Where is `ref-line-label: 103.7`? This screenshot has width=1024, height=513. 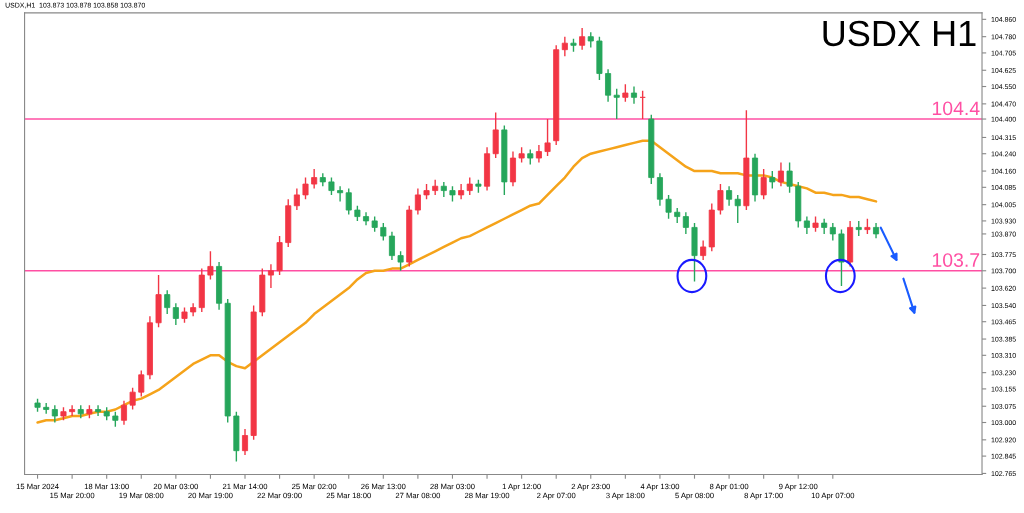
ref-line-label: 103.7 is located at coordinates (956, 260).